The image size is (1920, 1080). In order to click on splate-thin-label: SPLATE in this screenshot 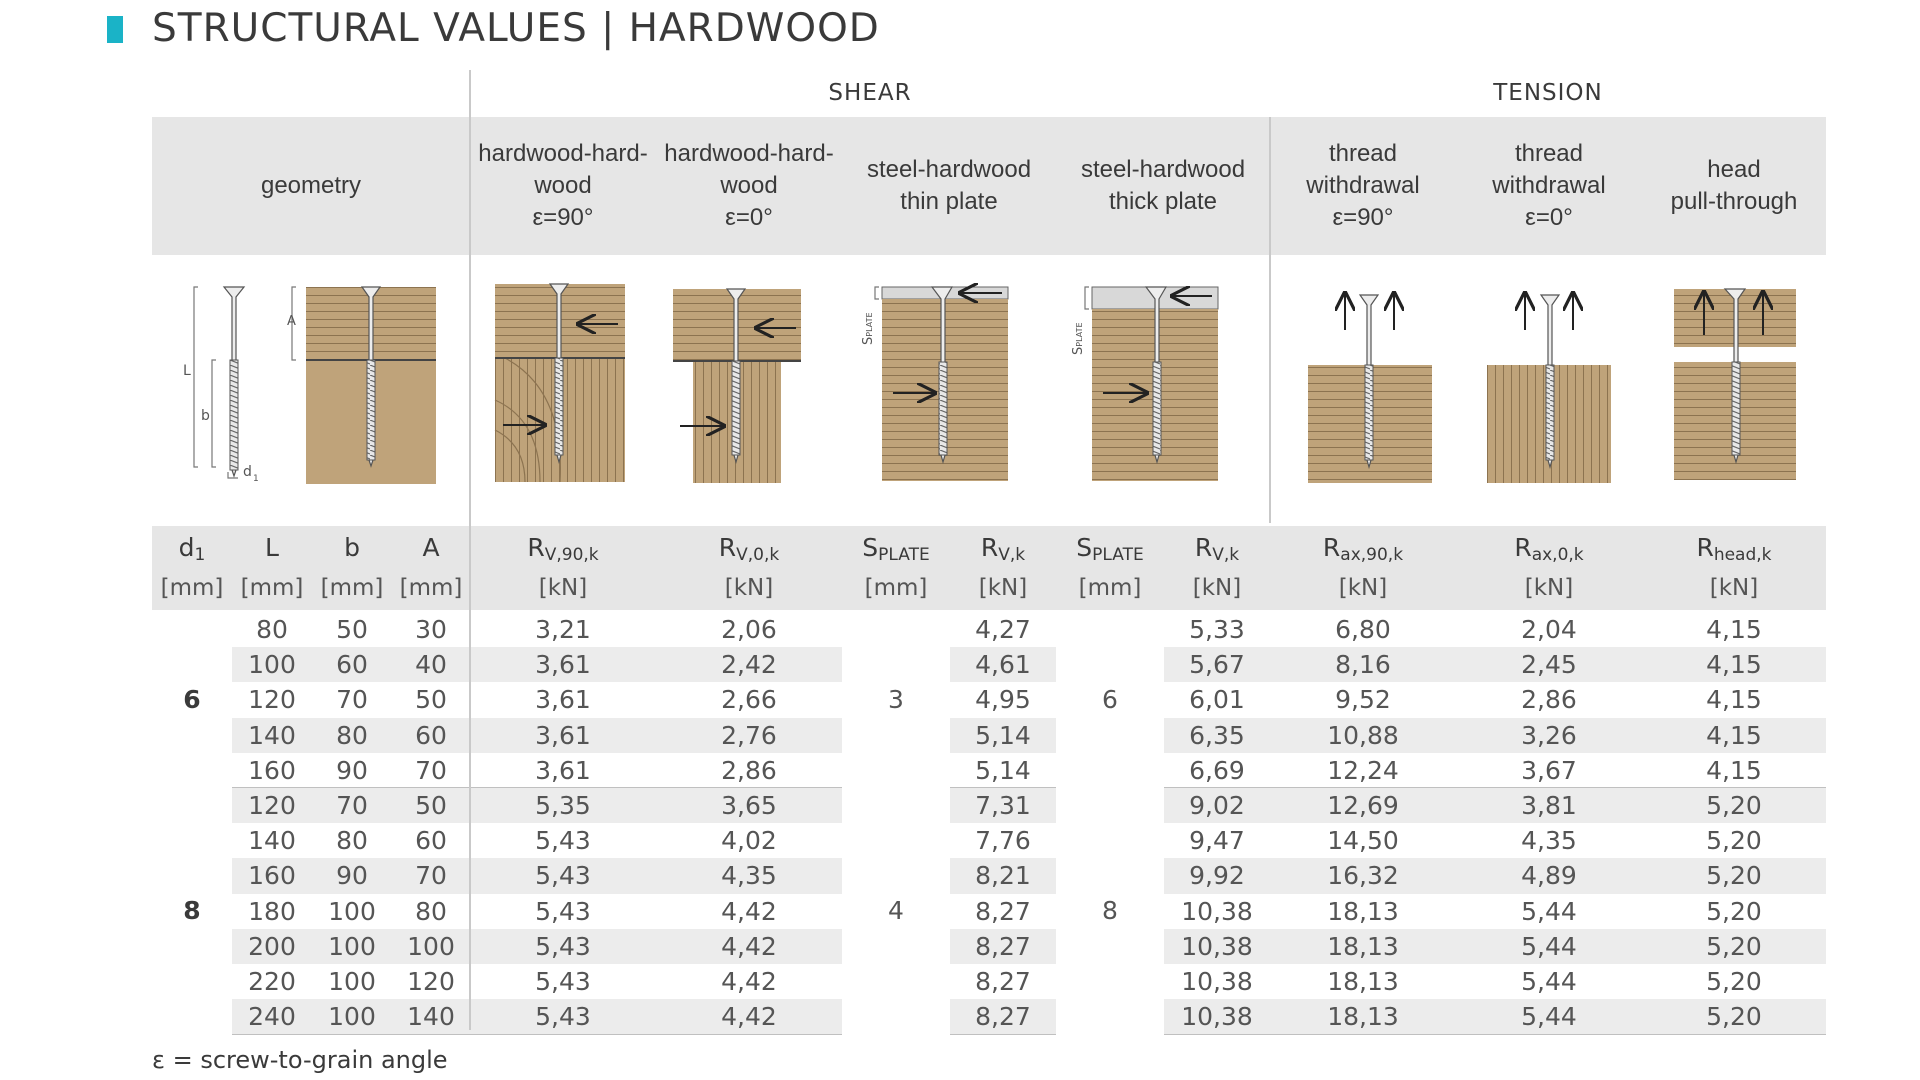, I will do `click(868, 328)`.